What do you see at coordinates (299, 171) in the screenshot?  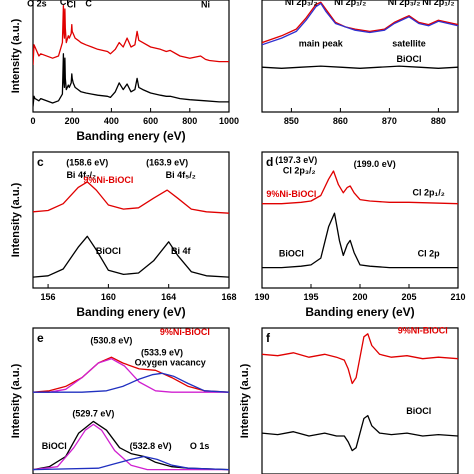 I see `annotation-label: Cl 2p₃/₂` at bounding box center [299, 171].